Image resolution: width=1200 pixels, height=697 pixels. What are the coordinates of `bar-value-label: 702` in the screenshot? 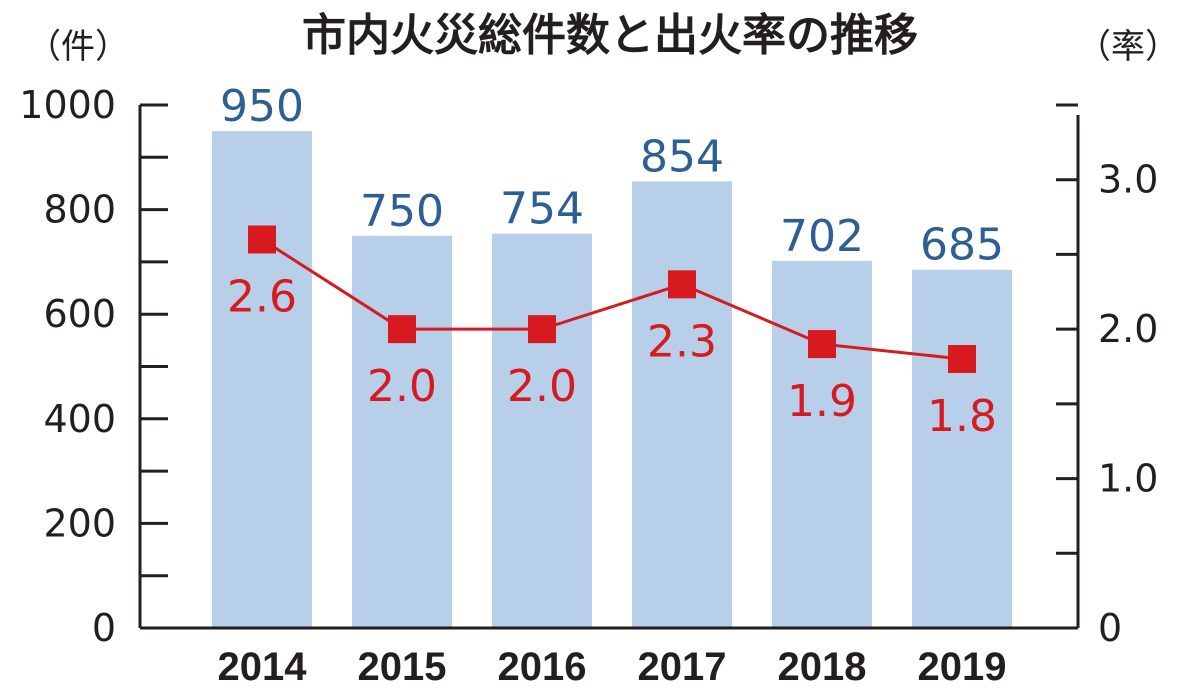 It's located at (822, 236).